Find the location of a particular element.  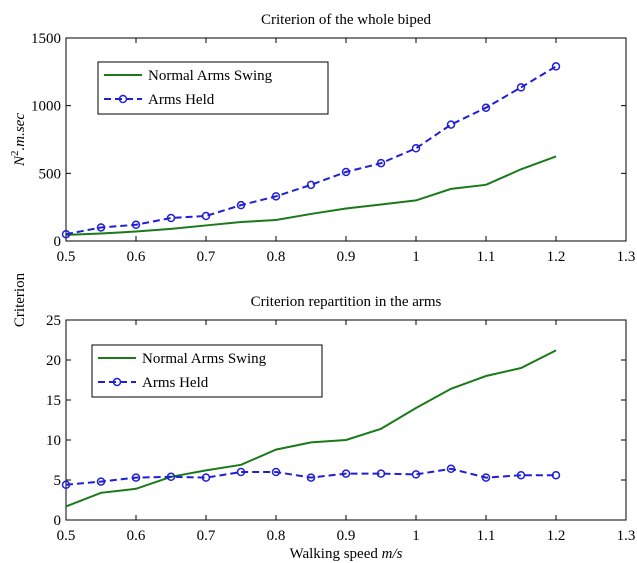

chart-1-xtick-label: 1.2 is located at coordinates (556, 257).